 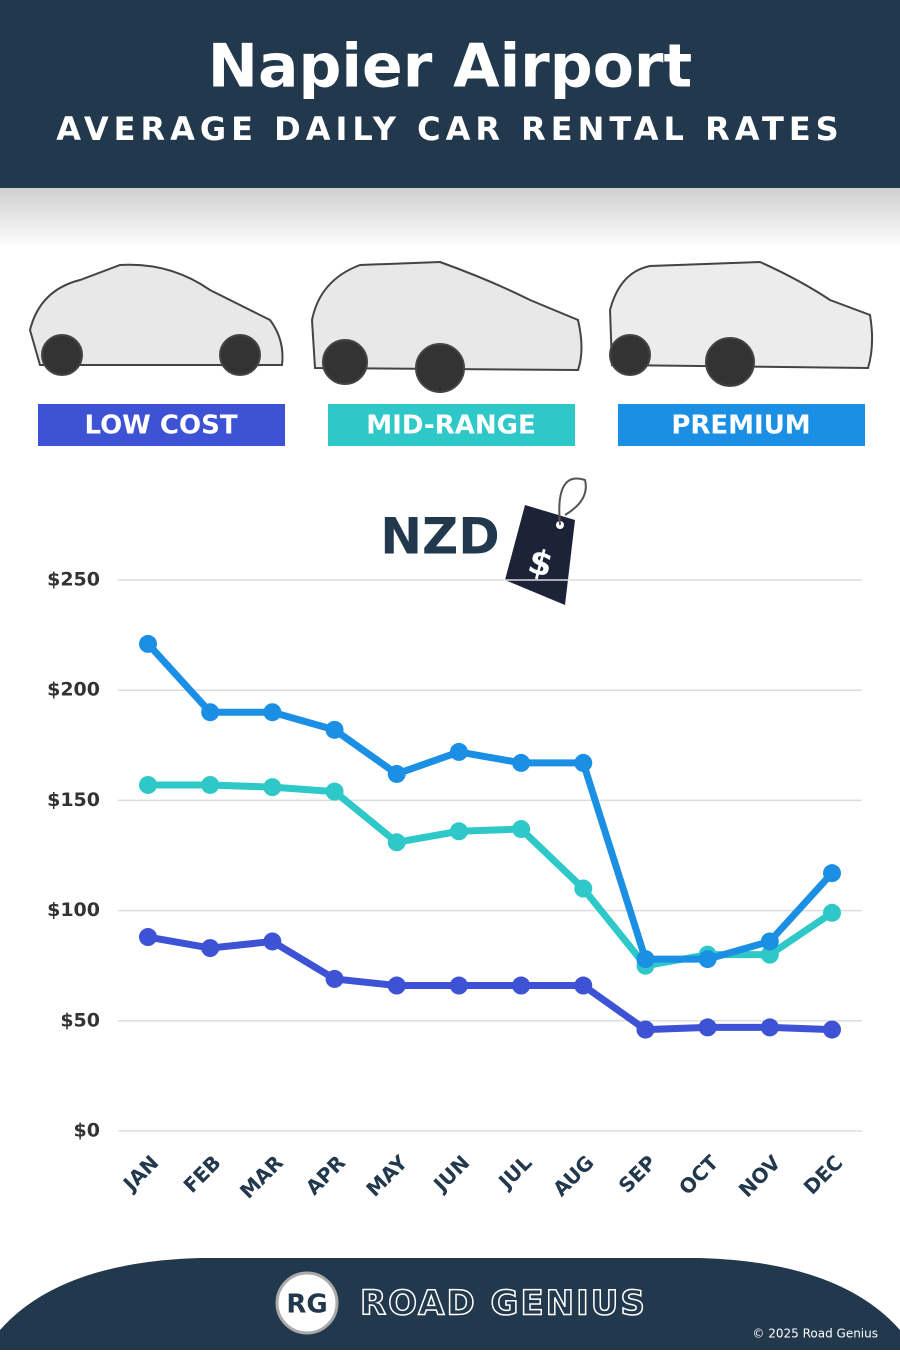 I want to click on car-mid, so click(x=446, y=326).